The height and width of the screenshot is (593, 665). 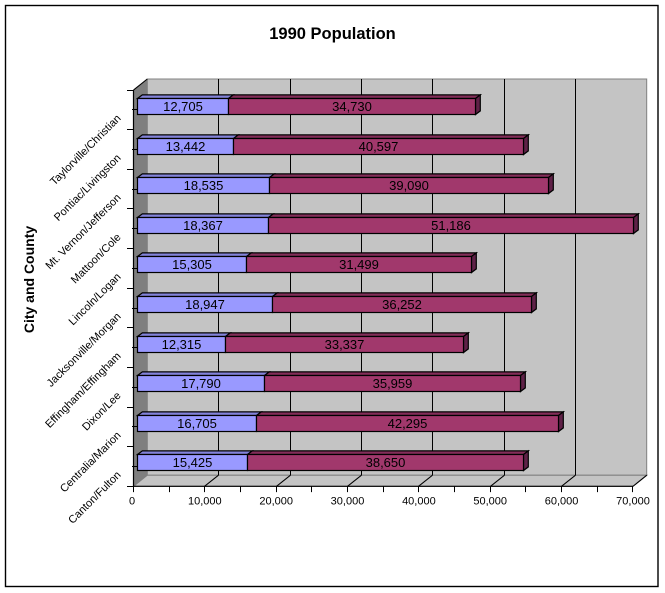 What do you see at coordinates (379, 146) in the screenshot?
I see `svg-text: 40,597` at bounding box center [379, 146].